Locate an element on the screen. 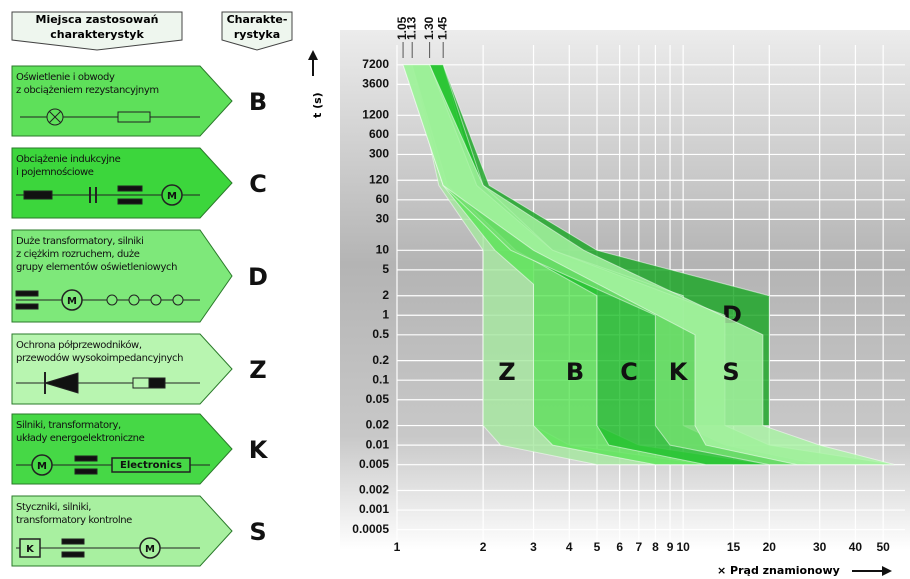  y-tick-label: 600 is located at coordinates (379, 134).